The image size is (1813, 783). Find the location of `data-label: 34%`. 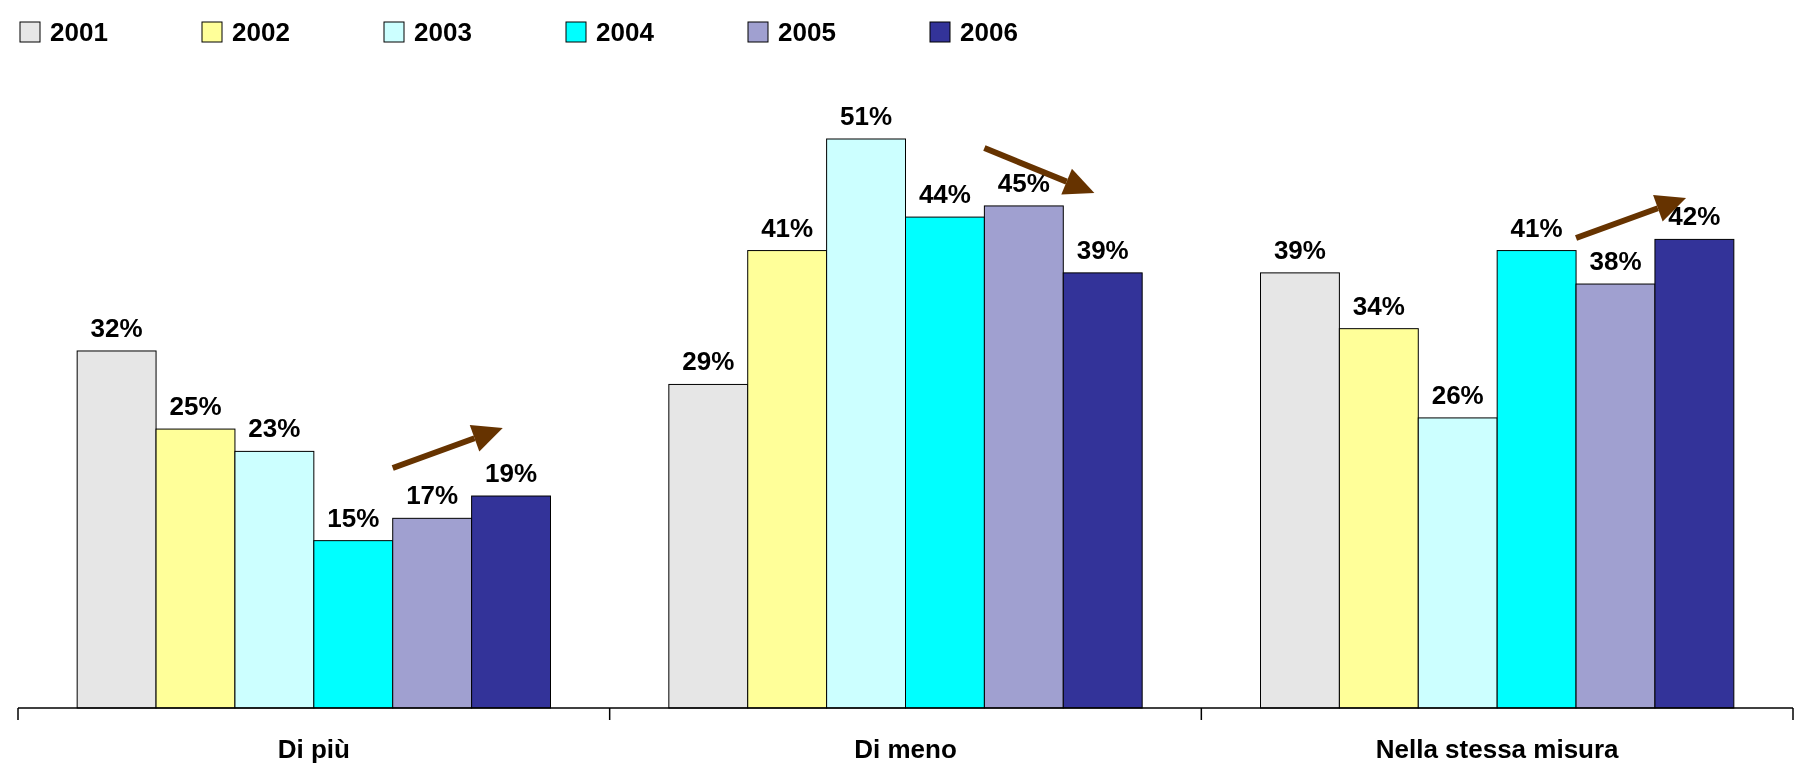

data-label: 34% is located at coordinates (1378, 305).